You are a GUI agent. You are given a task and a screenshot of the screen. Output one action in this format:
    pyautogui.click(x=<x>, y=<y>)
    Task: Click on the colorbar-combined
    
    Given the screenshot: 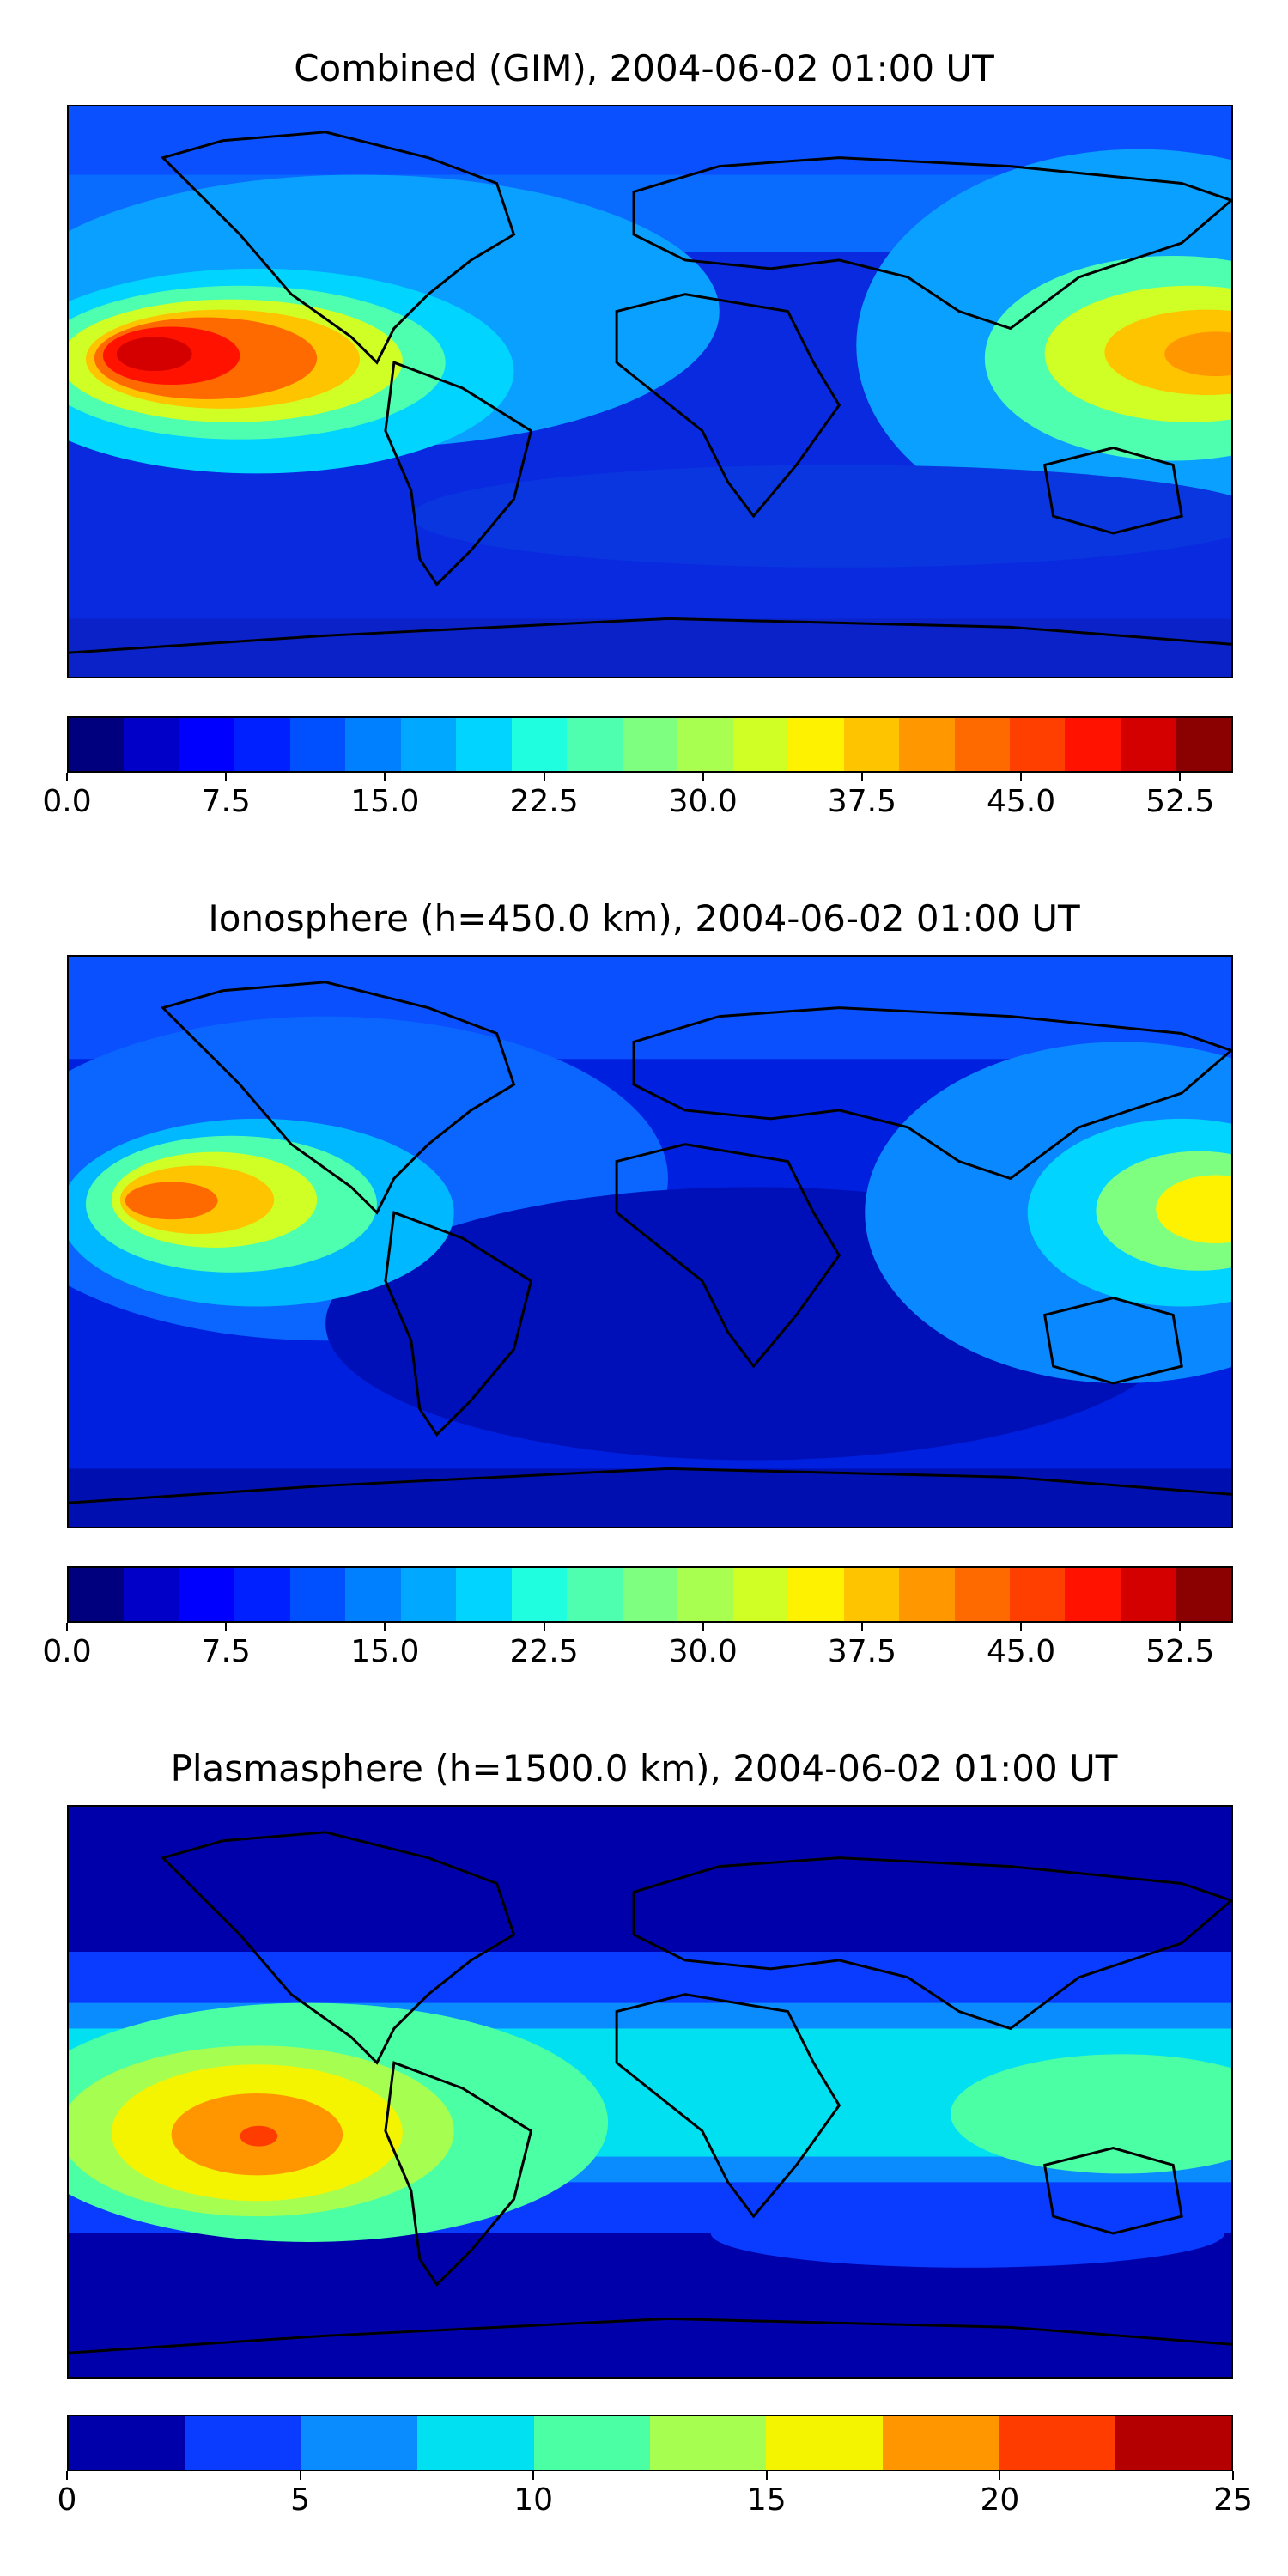 What is the action you would take?
    pyautogui.click(x=650, y=744)
    